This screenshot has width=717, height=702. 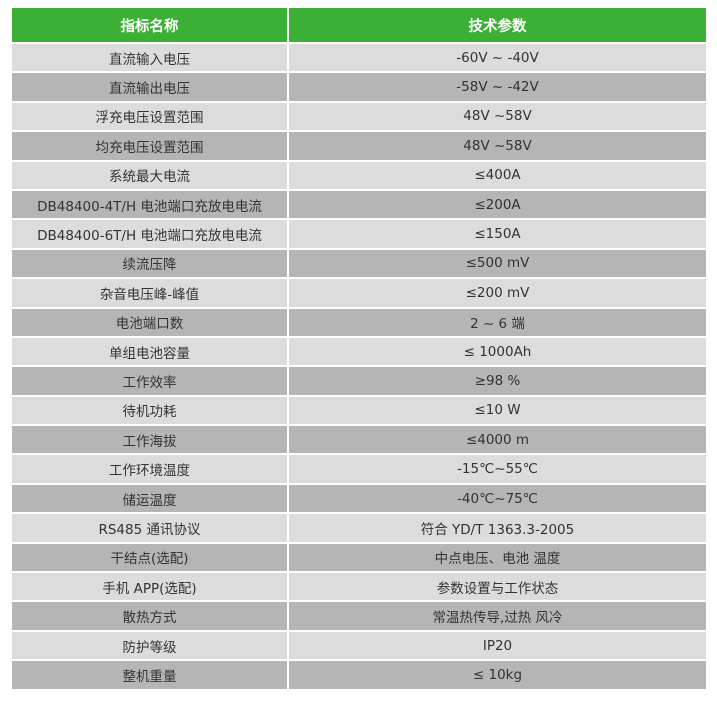 What do you see at coordinates (497, 87) in the screenshot?
I see `spec-value-cell: -58V ~ -42V` at bounding box center [497, 87].